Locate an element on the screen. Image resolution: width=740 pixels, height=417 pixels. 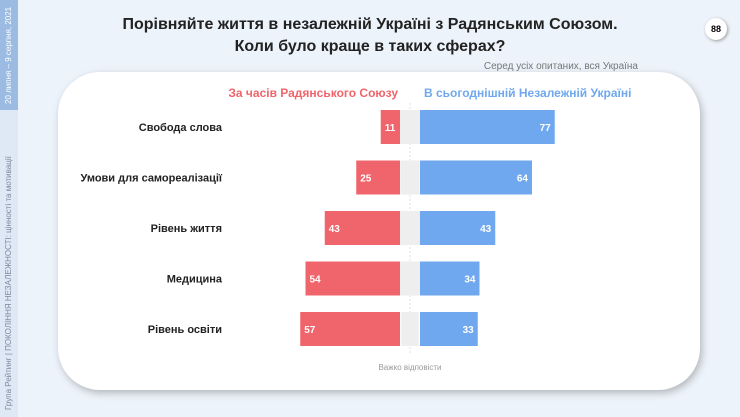
legend-hard-to-answer: Важко відповісти is located at coordinates (409, 367).